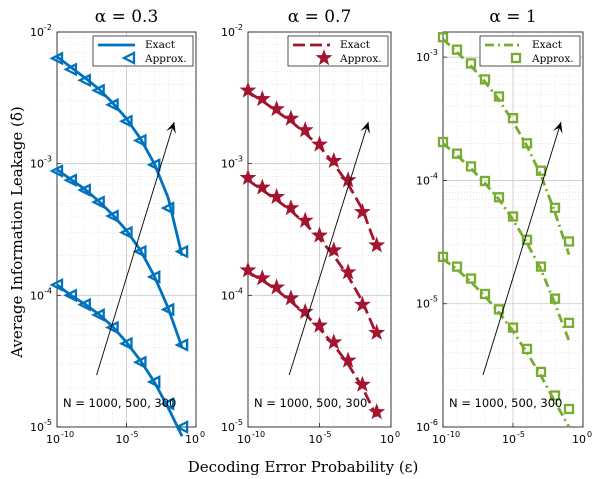 The width and height of the screenshot is (596, 479). I want to click on panel-title: α = 0.3, so click(127, 17).